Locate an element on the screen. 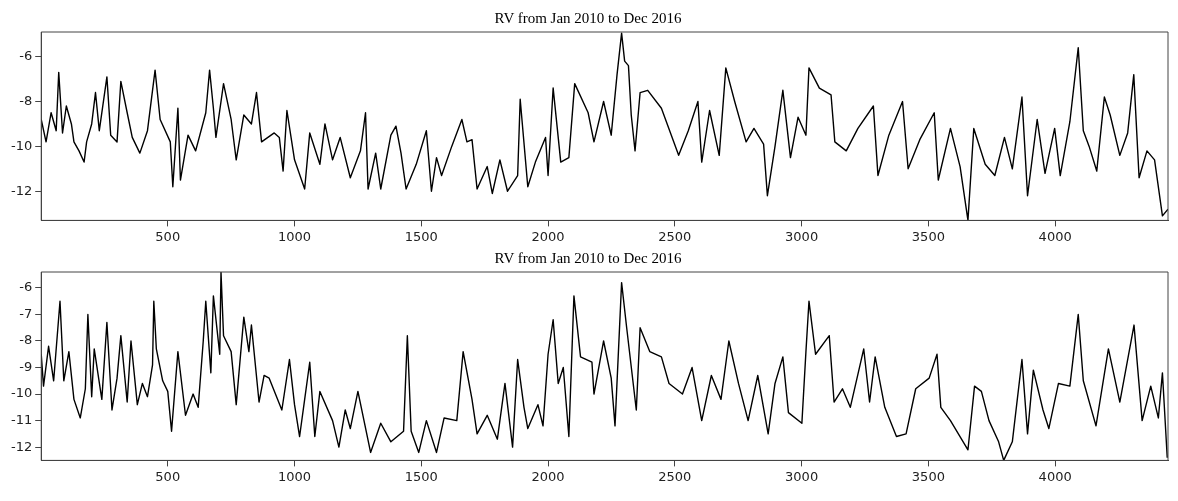  y-tick-label: -11 is located at coordinates (22, 419).